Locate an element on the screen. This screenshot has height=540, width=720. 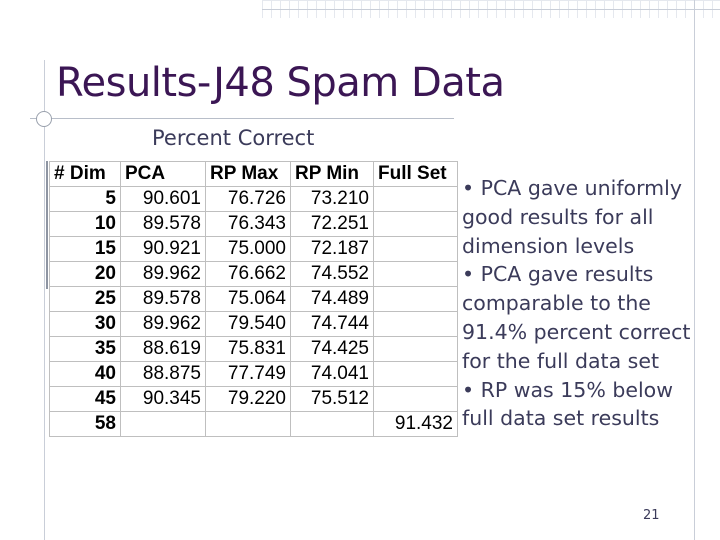
cell-rp-min: 72.251 is located at coordinates (332, 224).